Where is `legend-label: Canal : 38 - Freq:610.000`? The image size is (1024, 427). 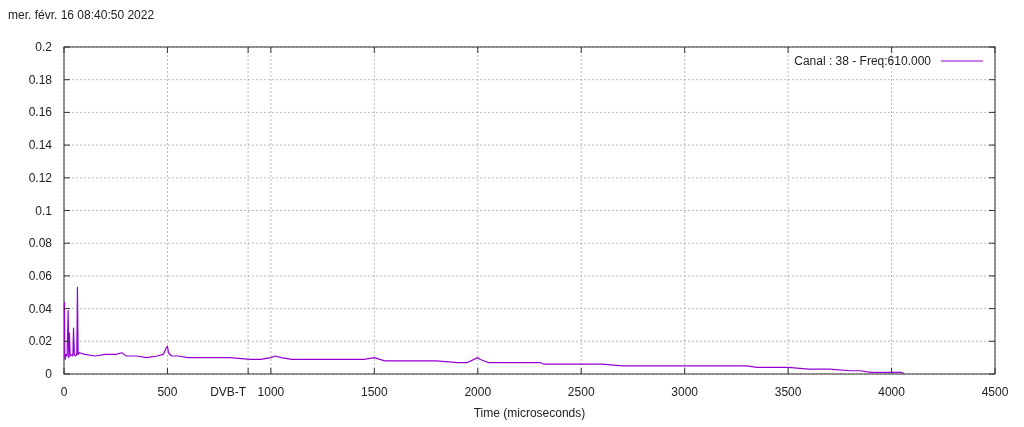
legend-label: Canal : 38 - Freq:610.000 is located at coordinates (863, 61).